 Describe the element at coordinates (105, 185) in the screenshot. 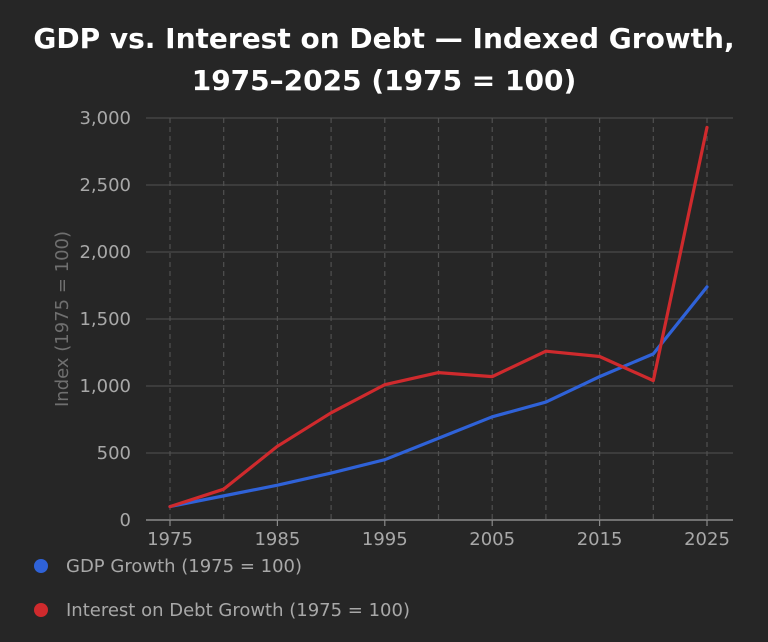

I see `y-tick-label: 2,500` at that location.